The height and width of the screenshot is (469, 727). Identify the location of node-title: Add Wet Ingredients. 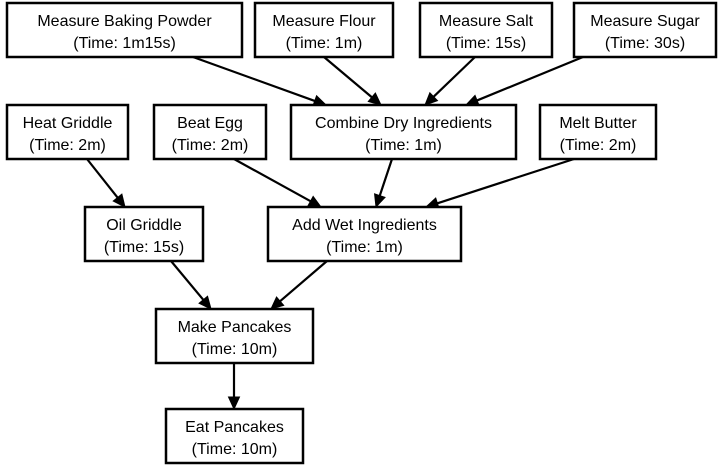
(364, 225).